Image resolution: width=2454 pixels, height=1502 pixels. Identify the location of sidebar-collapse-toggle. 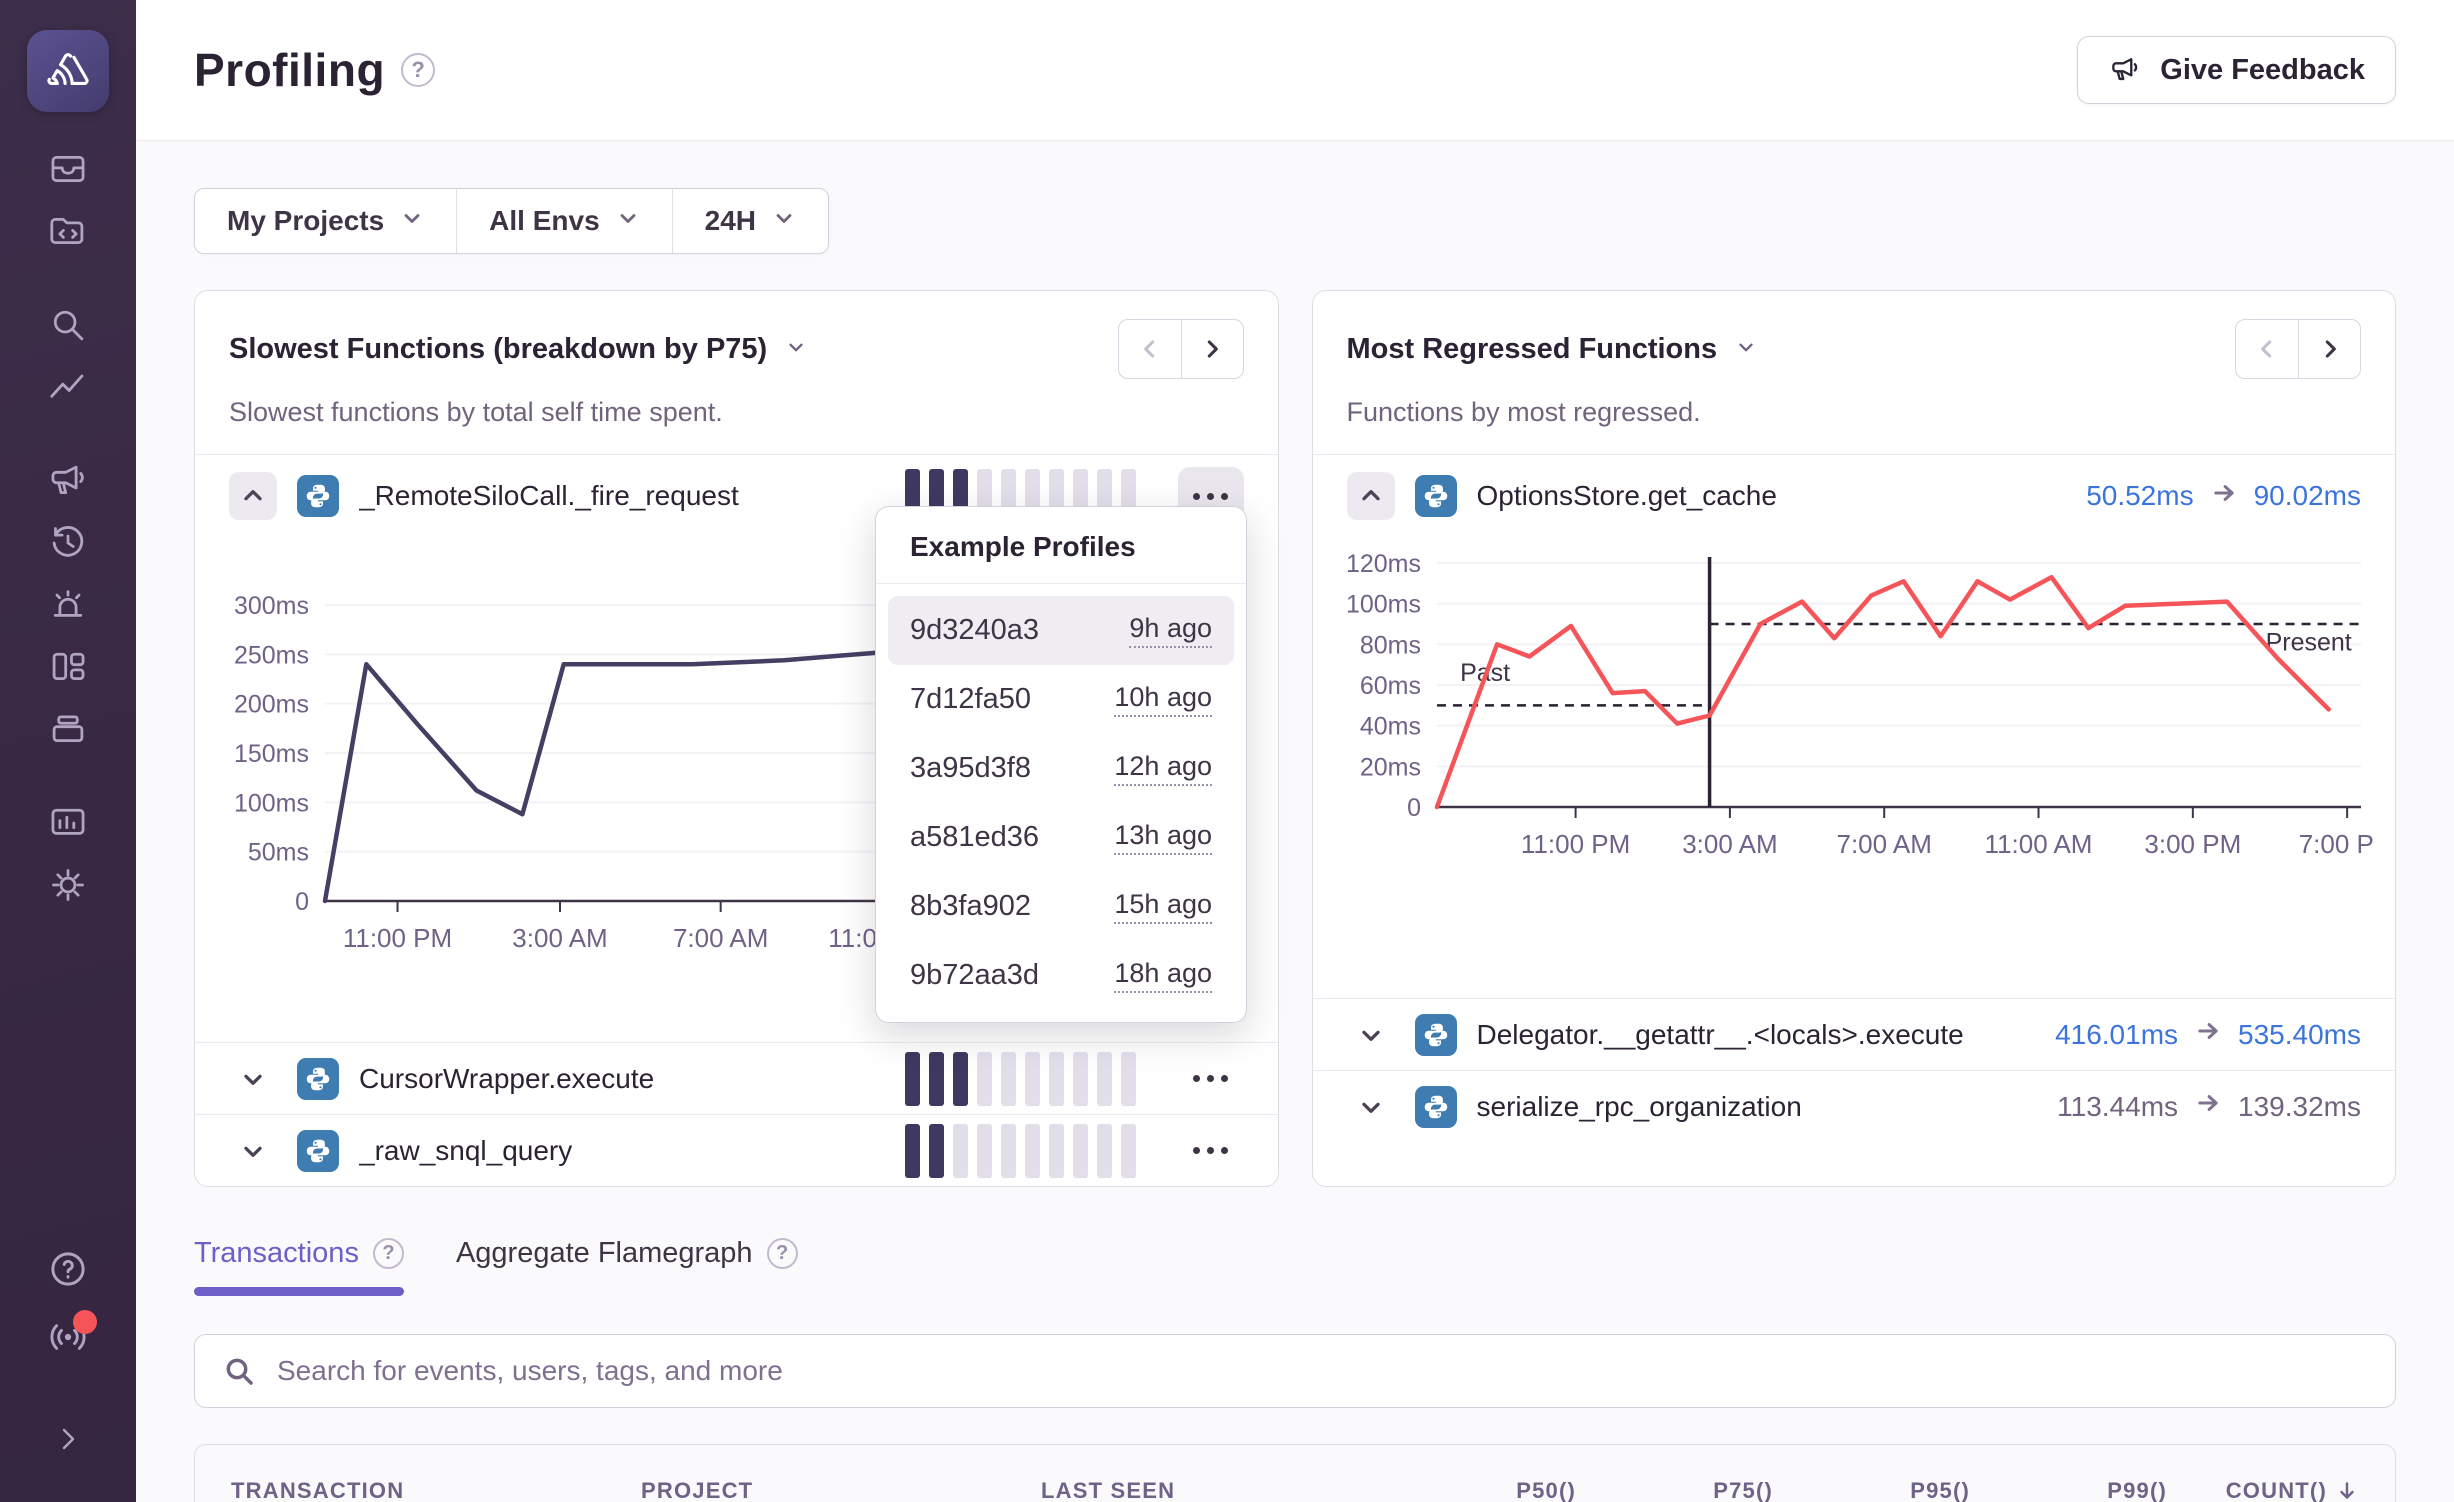
(68, 1439).